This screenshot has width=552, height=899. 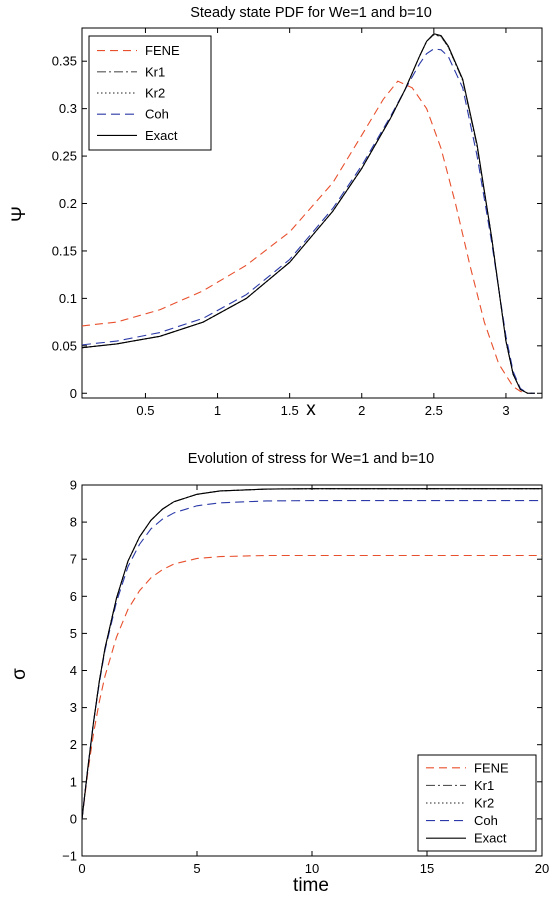 I want to click on y-tick-label: 1, so click(x=73, y=781).